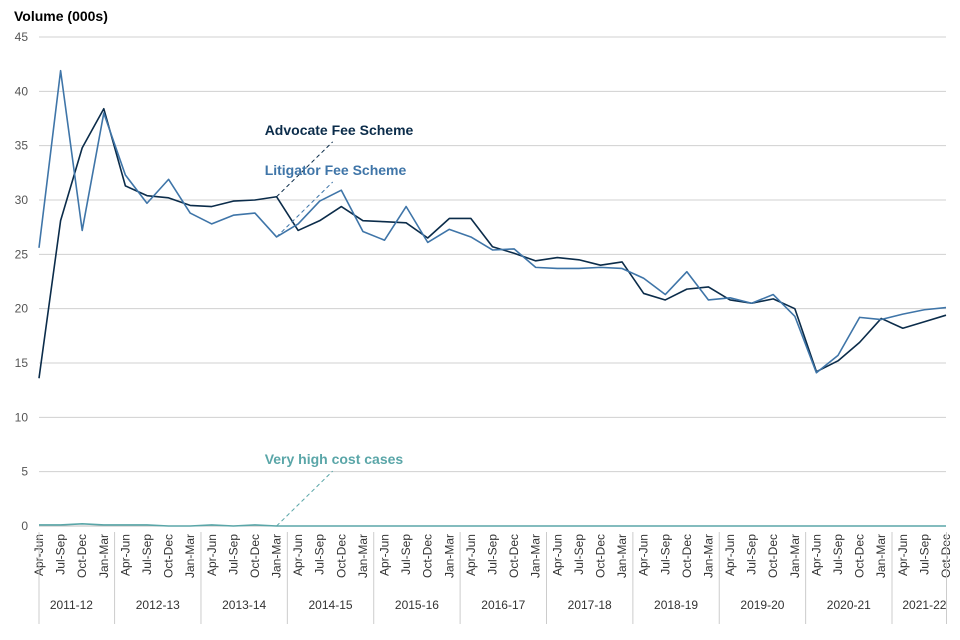  I want to click on y-tick-label: 20, so click(22, 309).